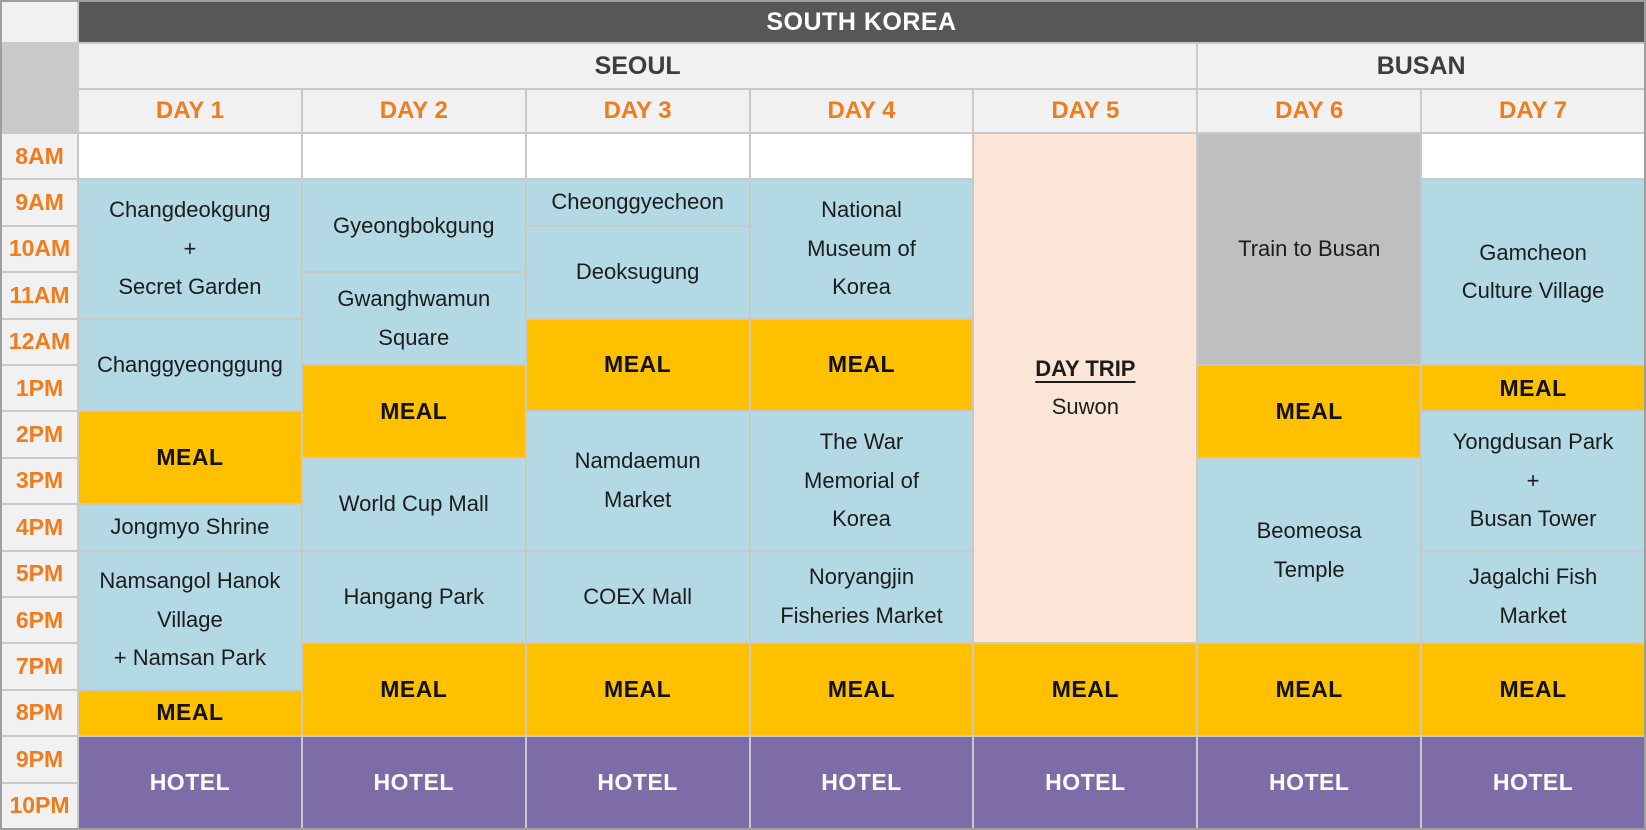 The width and height of the screenshot is (1646, 830). I want to click on time-label-9pm: 9PM, so click(39, 759).